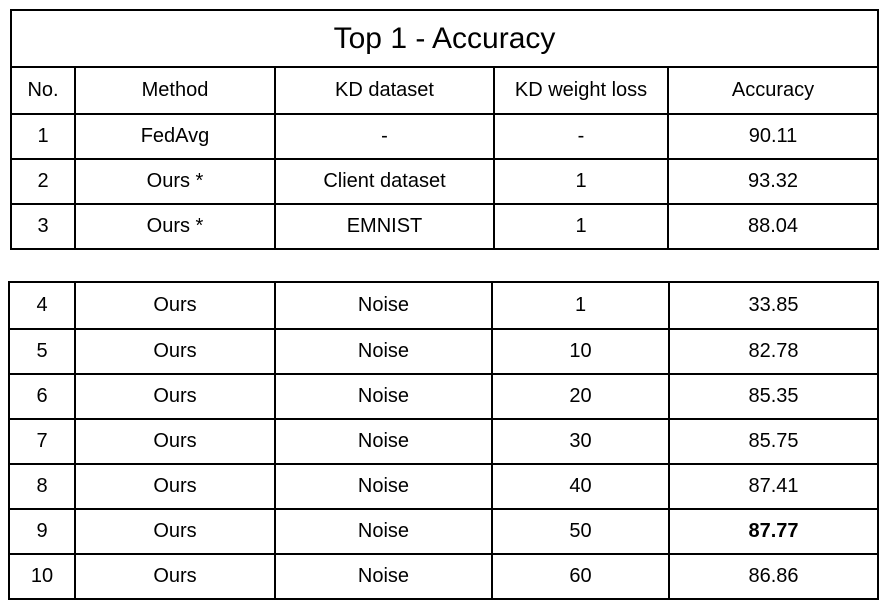 The image size is (886, 611). What do you see at coordinates (581, 90) in the screenshot?
I see `header-kd-weight-loss: KD weight loss` at bounding box center [581, 90].